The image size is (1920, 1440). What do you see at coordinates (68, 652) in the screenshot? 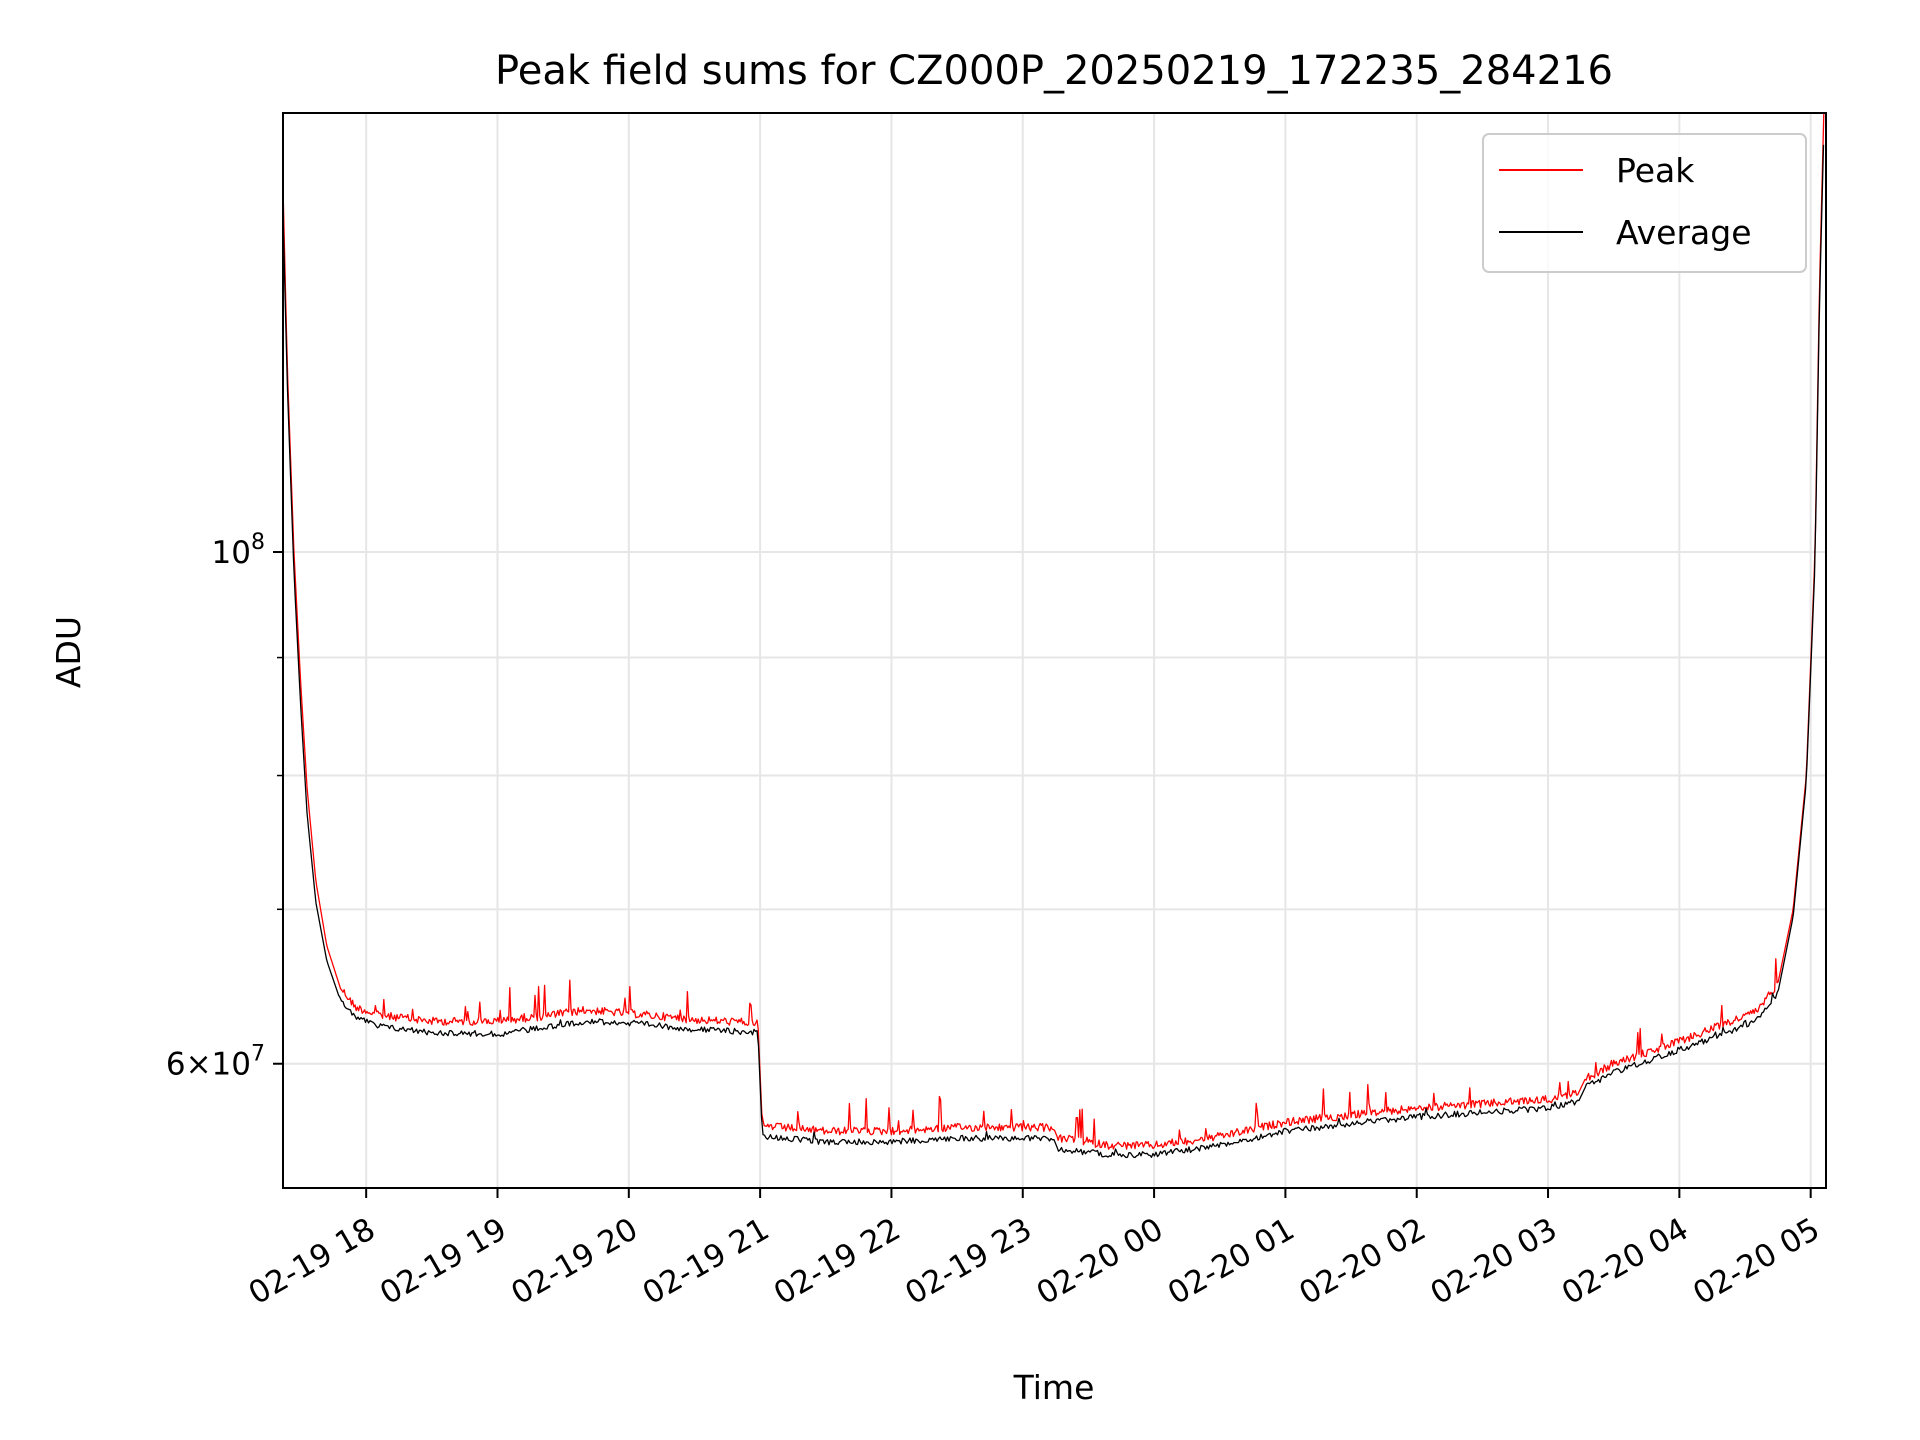
I see `y-axis-label: ADU` at bounding box center [68, 652].